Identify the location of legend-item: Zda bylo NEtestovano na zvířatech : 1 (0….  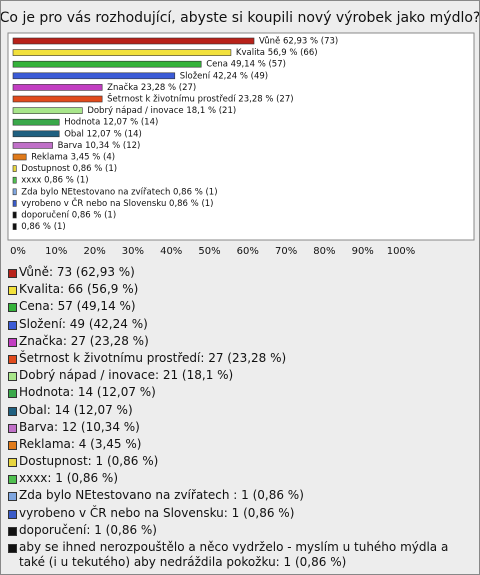
(240, 495).